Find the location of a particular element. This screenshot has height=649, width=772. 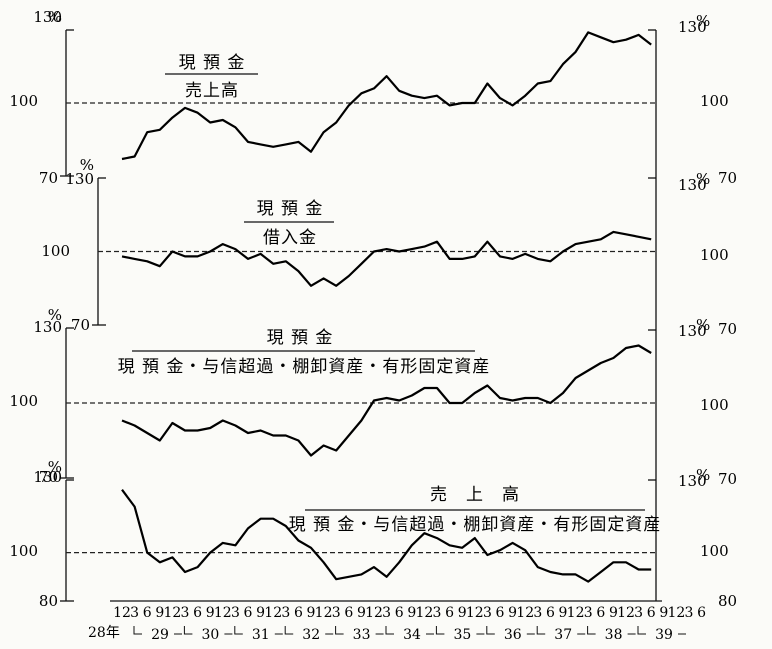

series-line-p4 is located at coordinates (386, 536).